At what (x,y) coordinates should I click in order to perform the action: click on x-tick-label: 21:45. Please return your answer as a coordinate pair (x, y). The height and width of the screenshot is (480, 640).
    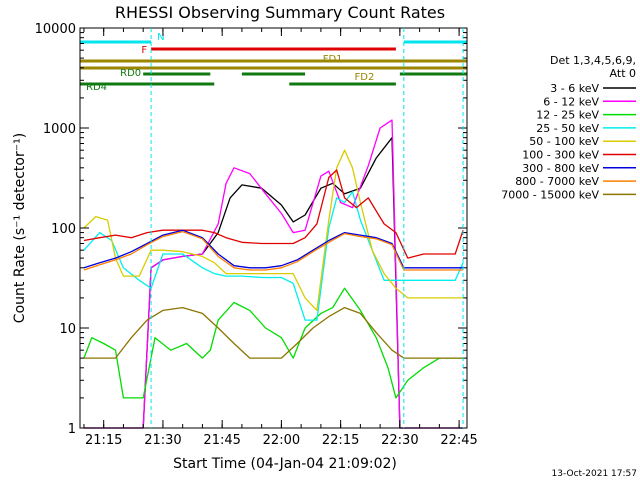
    Looking at the image, I should click on (221, 440).